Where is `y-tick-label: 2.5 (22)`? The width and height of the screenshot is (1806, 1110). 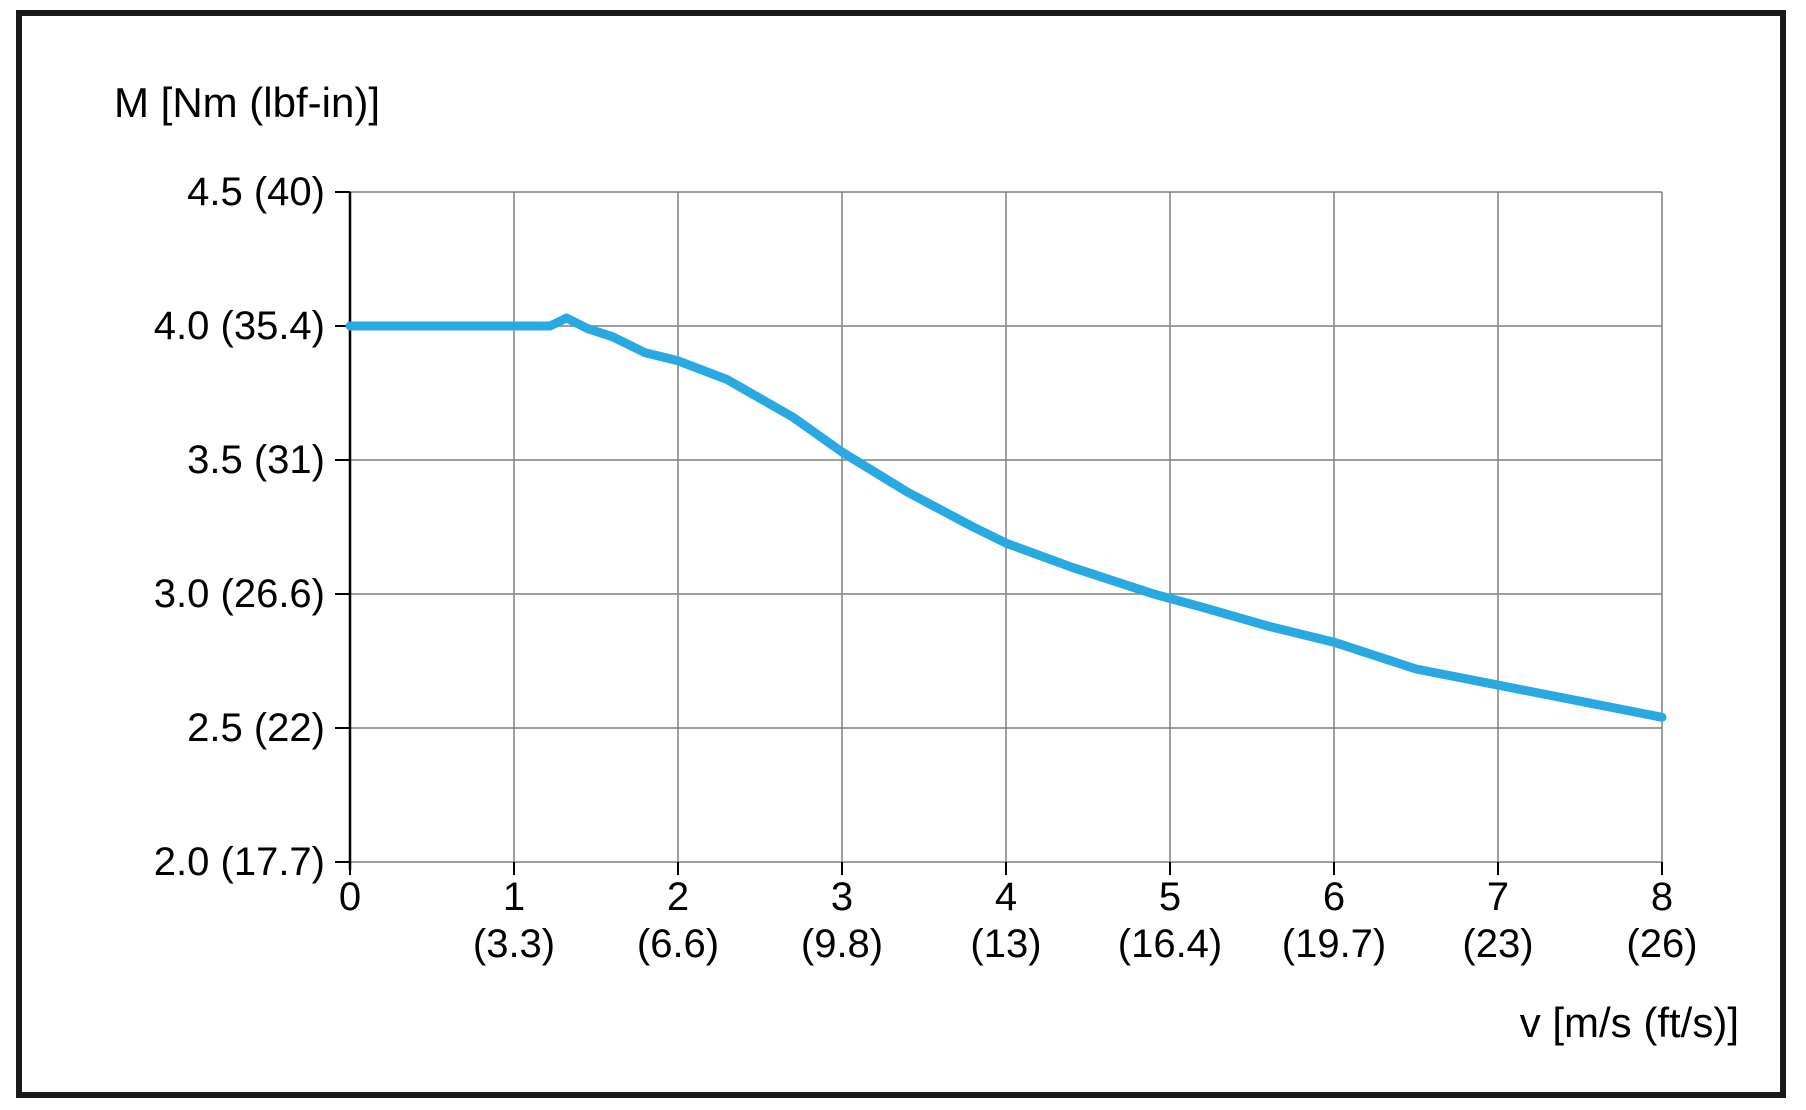
y-tick-label: 2.5 (22) is located at coordinates (256, 728).